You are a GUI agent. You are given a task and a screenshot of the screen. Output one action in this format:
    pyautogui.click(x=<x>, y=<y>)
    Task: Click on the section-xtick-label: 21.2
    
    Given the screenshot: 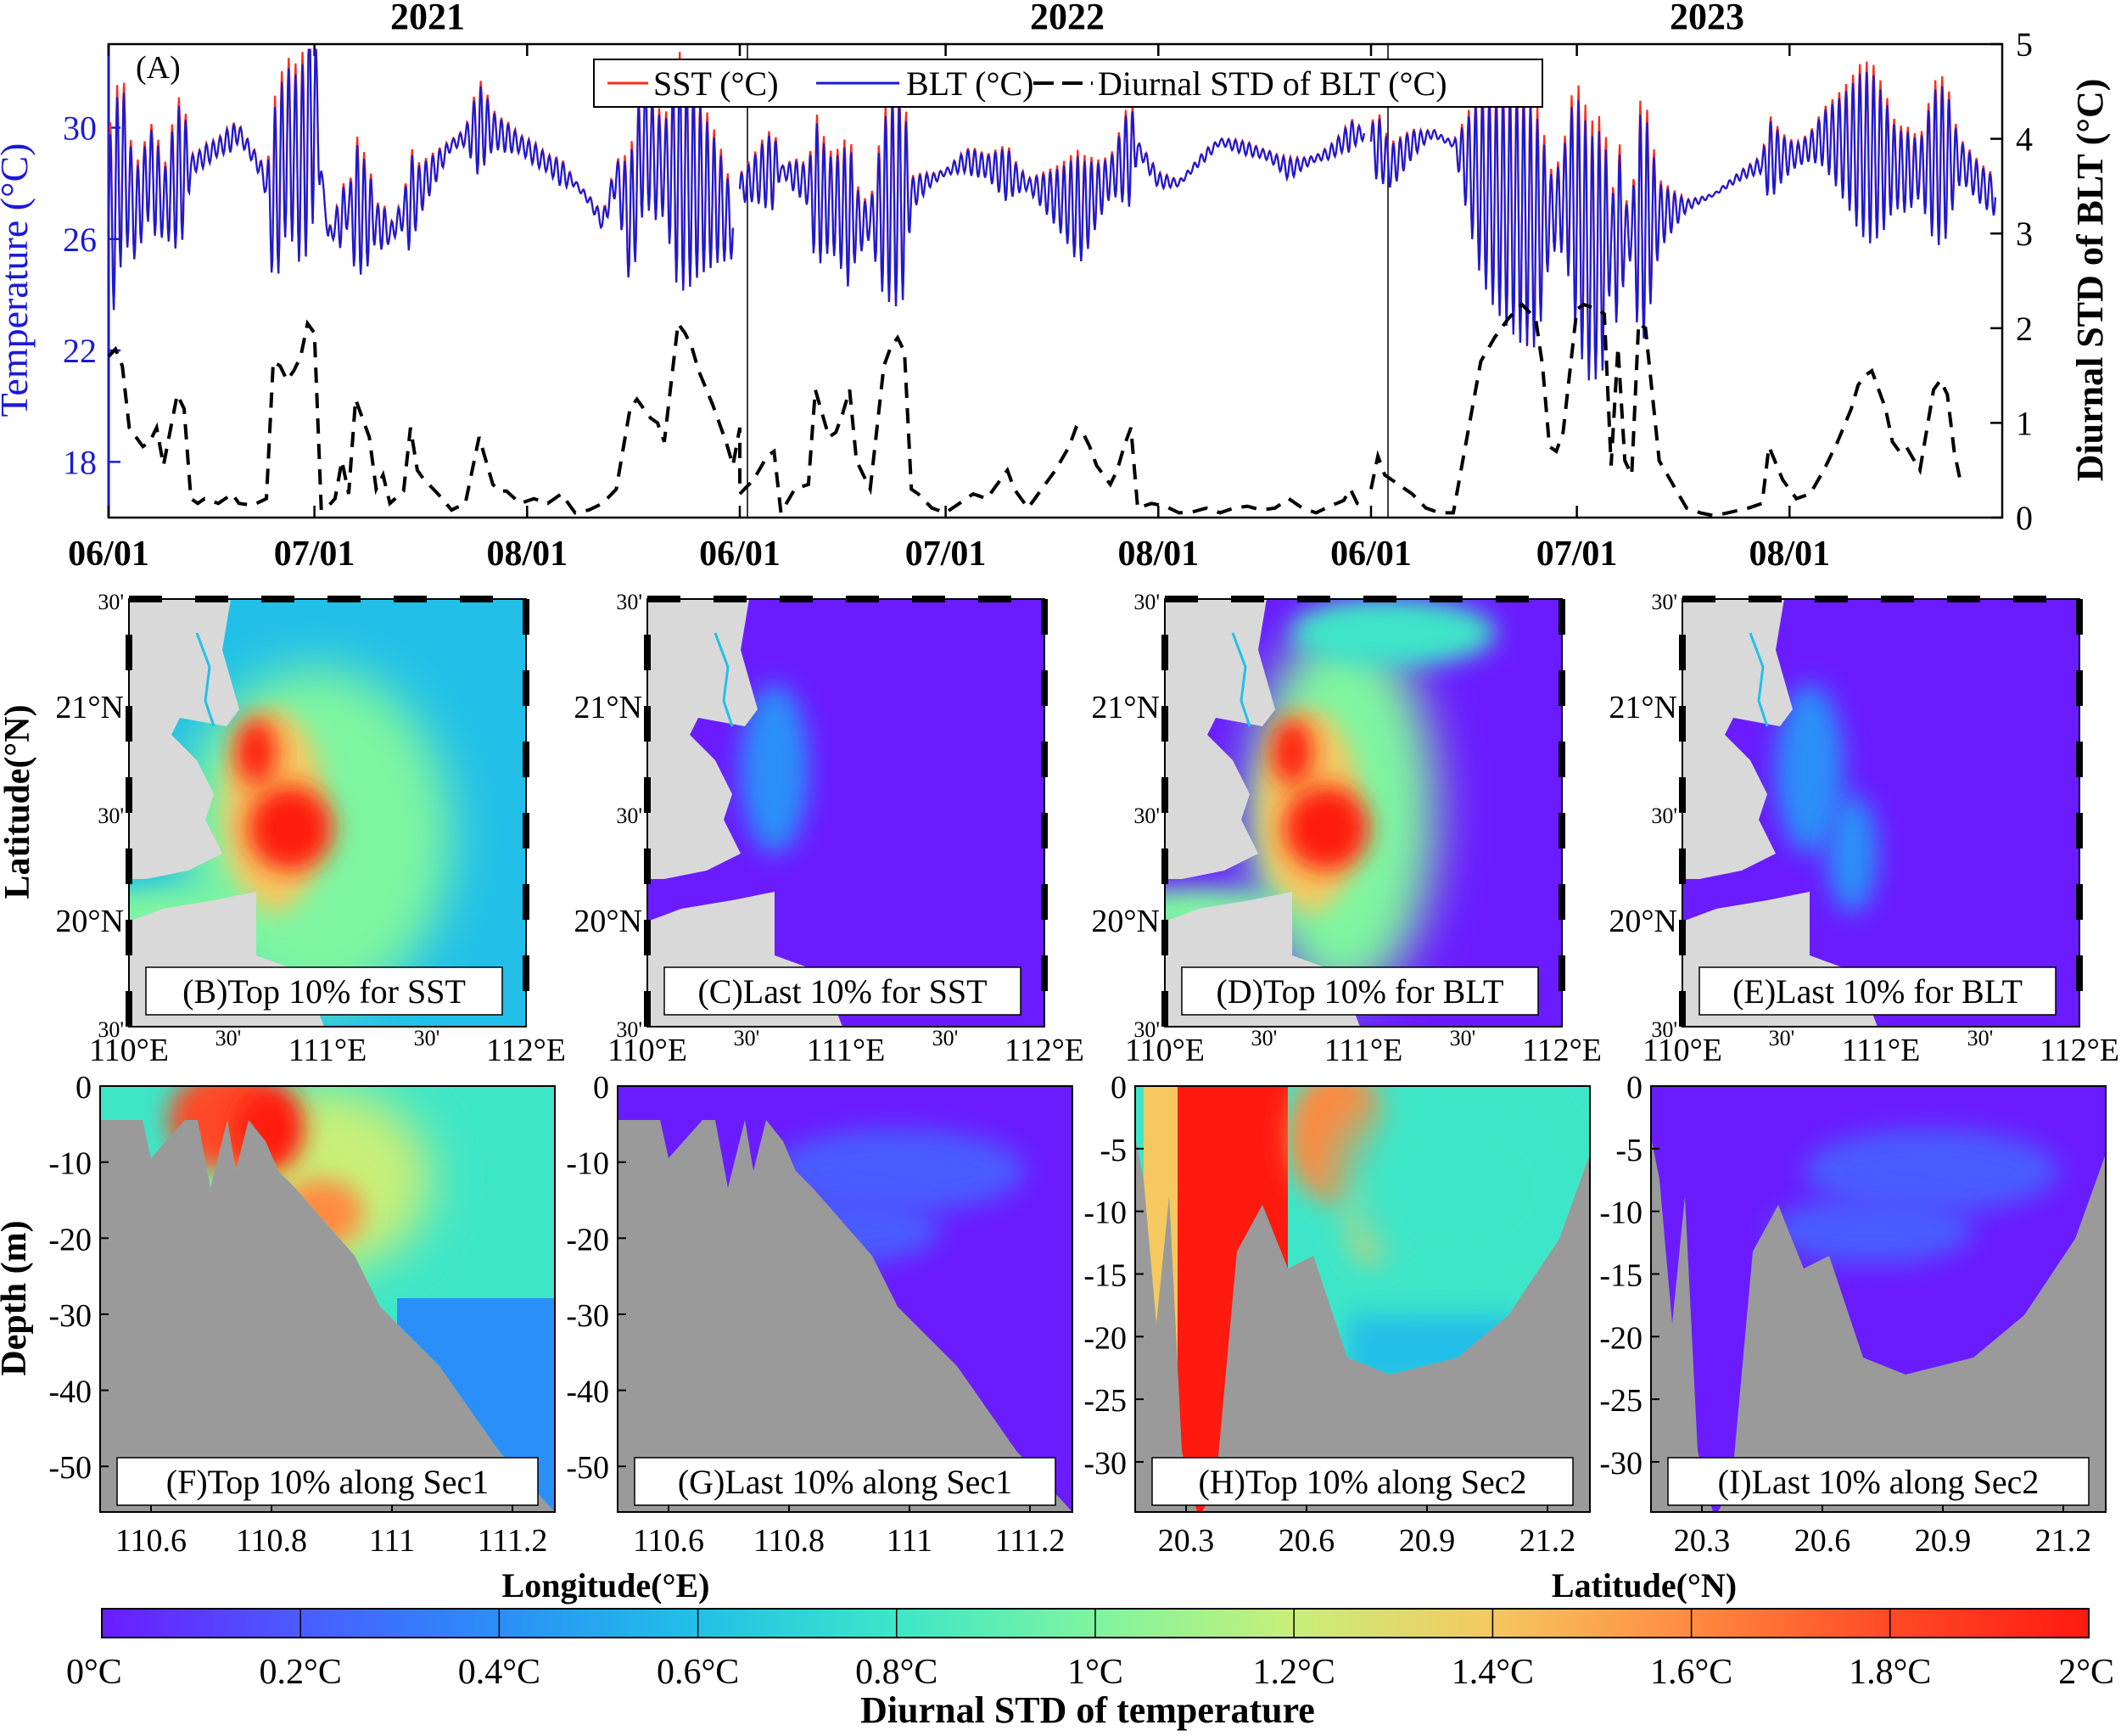 What is the action you would take?
    pyautogui.click(x=2063, y=1541)
    